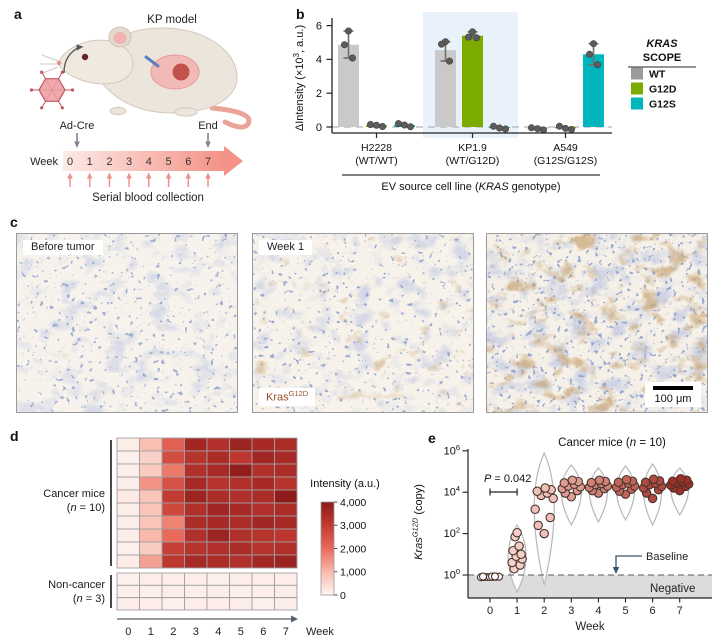  Describe the element at coordinates (294, 619) in the screenshot. I see `week-arrowhead` at that location.